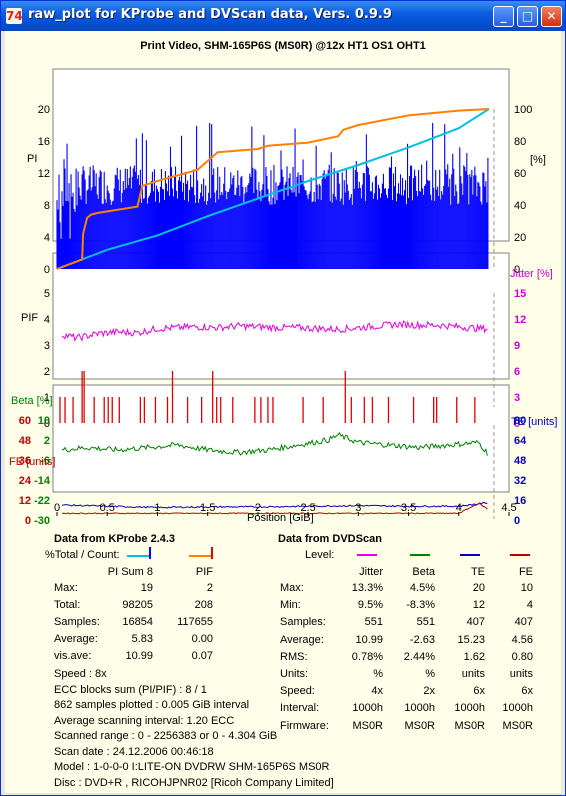 This screenshot has height=796, width=566. Describe the element at coordinates (294, 656) in the screenshot. I see `dvdscan-row-label: RMS:` at that location.